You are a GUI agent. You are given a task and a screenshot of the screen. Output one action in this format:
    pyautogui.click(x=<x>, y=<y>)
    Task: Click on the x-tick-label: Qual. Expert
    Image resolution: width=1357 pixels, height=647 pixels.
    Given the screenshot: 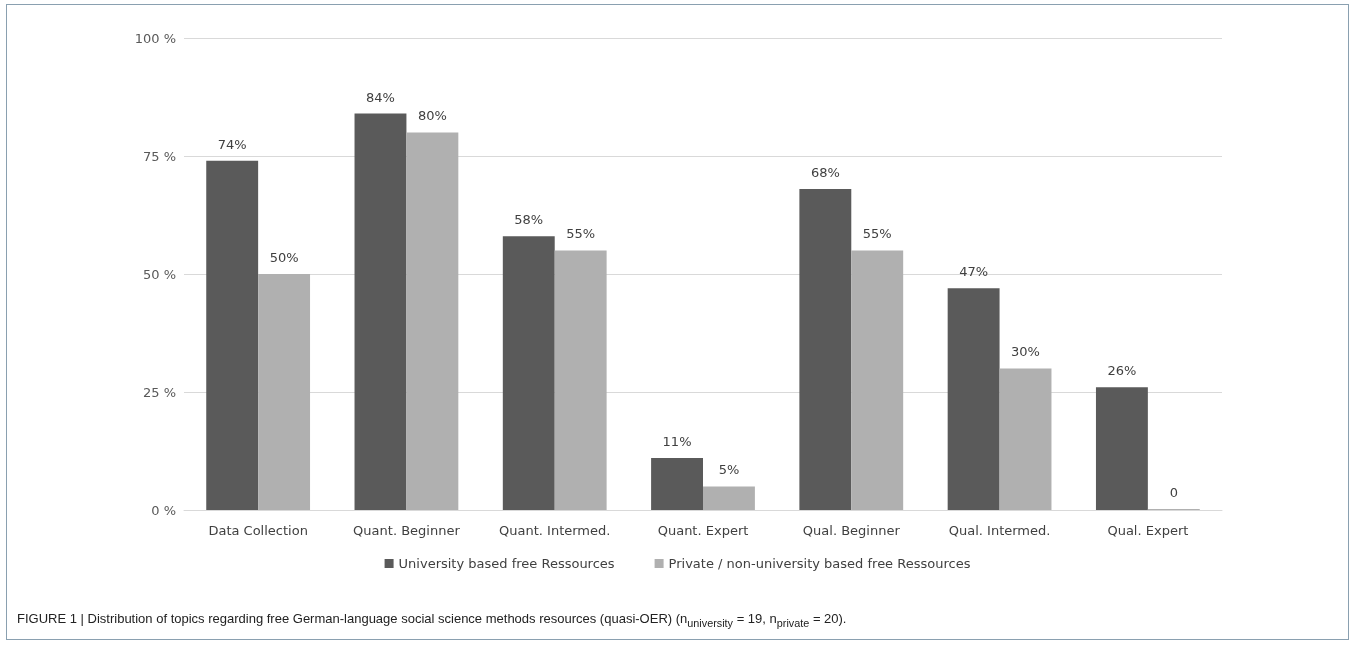 What is the action you would take?
    pyautogui.click(x=1148, y=530)
    